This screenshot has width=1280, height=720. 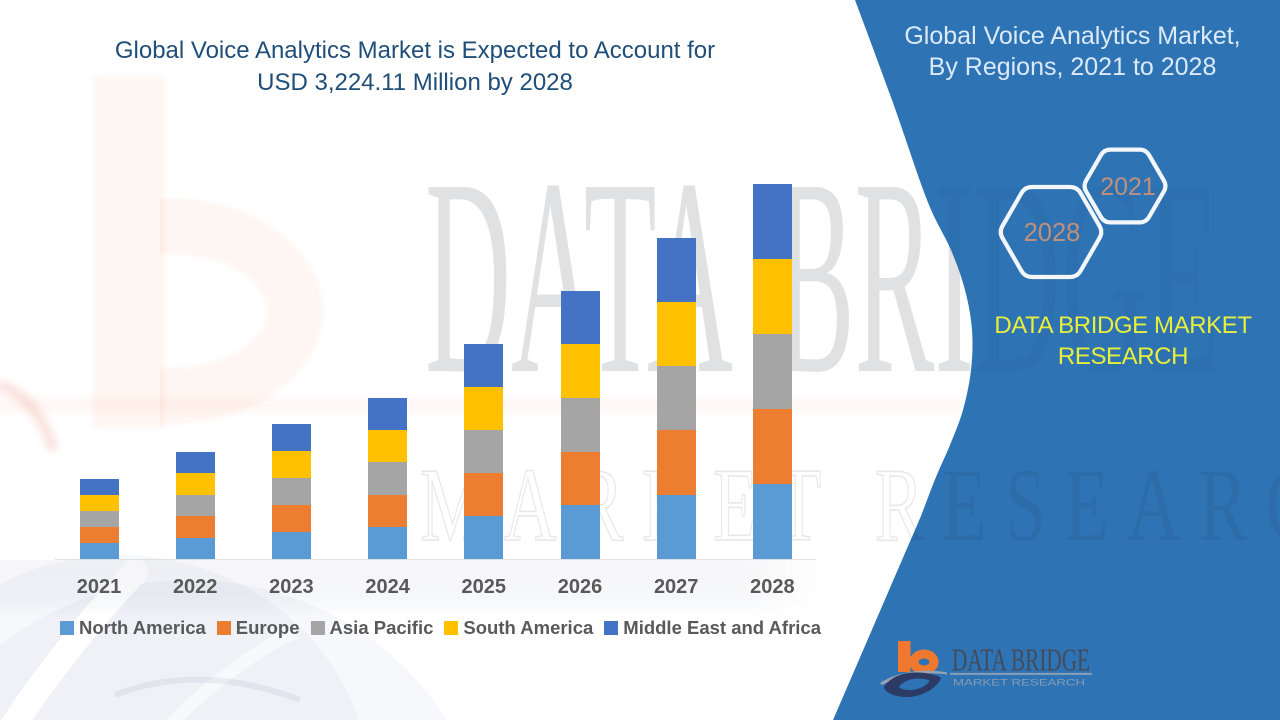 I want to click on svg-text: DATA BRIDGE, so click(x=1021, y=660).